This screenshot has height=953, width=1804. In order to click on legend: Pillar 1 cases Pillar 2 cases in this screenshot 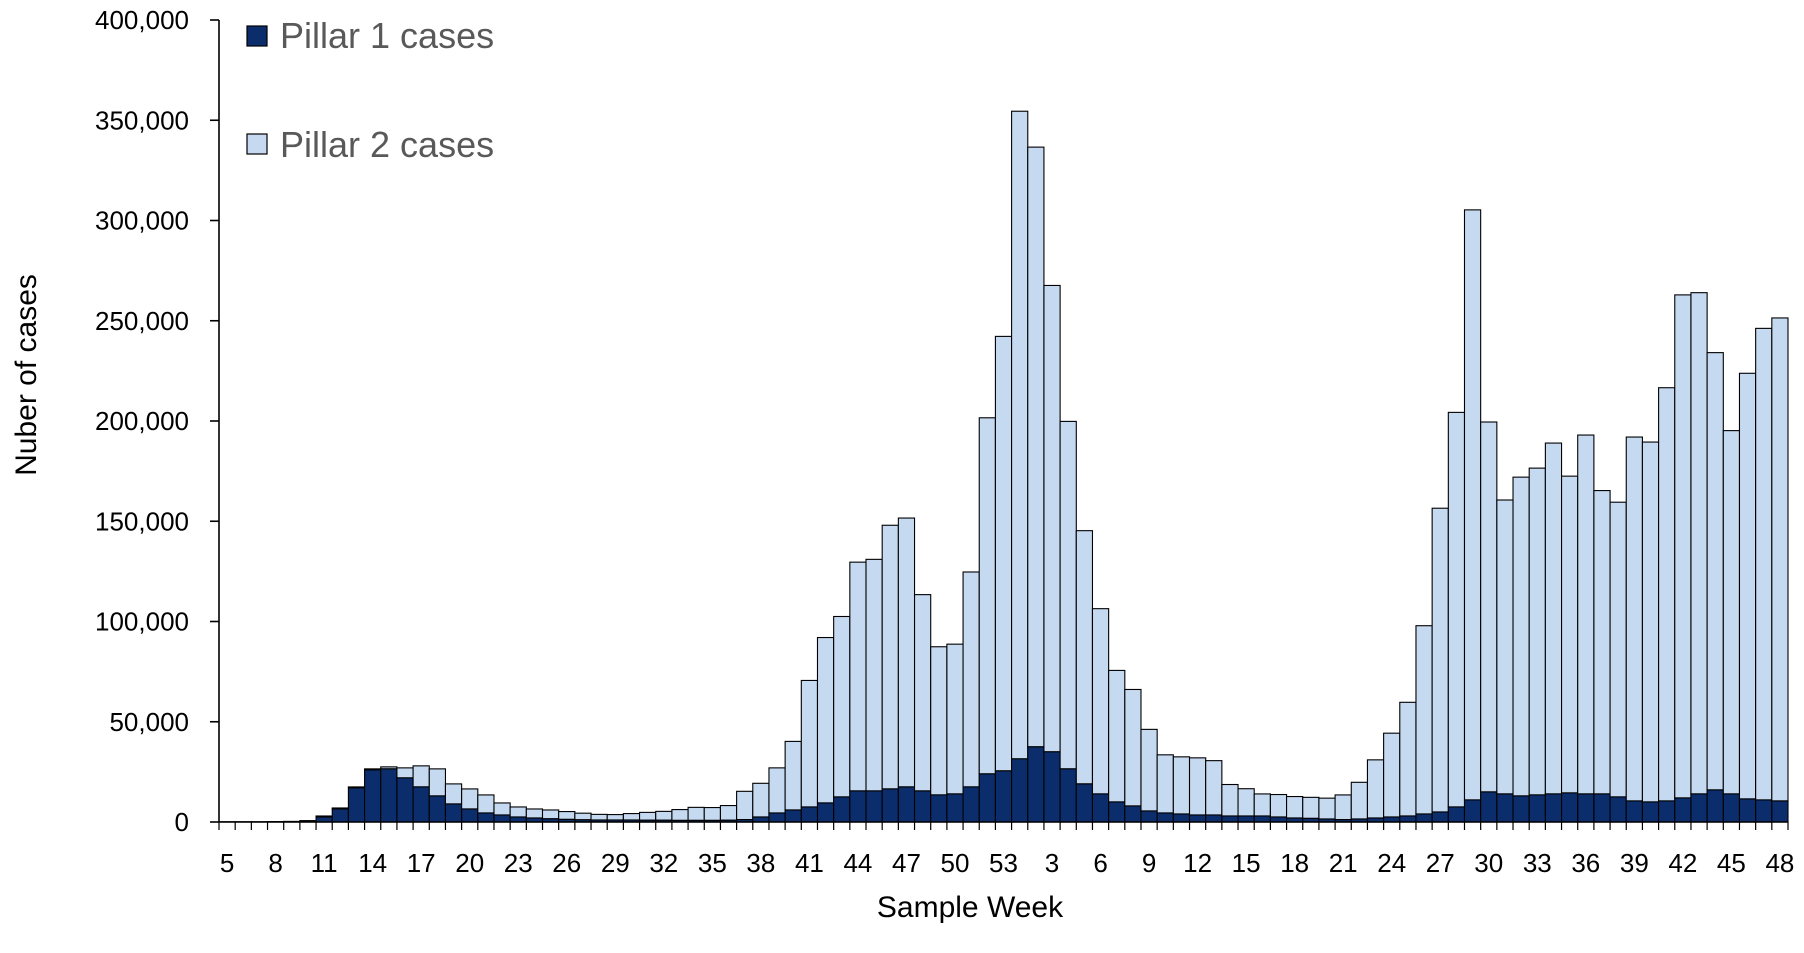, I will do `click(370, 90)`.